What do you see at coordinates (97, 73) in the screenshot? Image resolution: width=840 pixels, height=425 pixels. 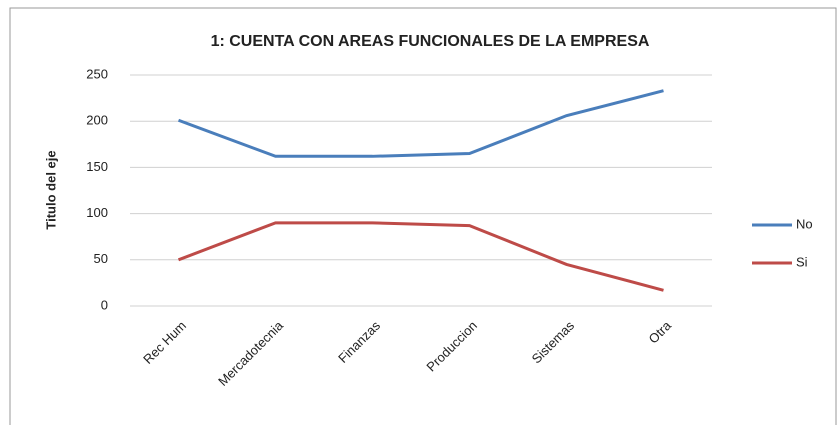 I see `y-tick-label: 250` at bounding box center [97, 73].